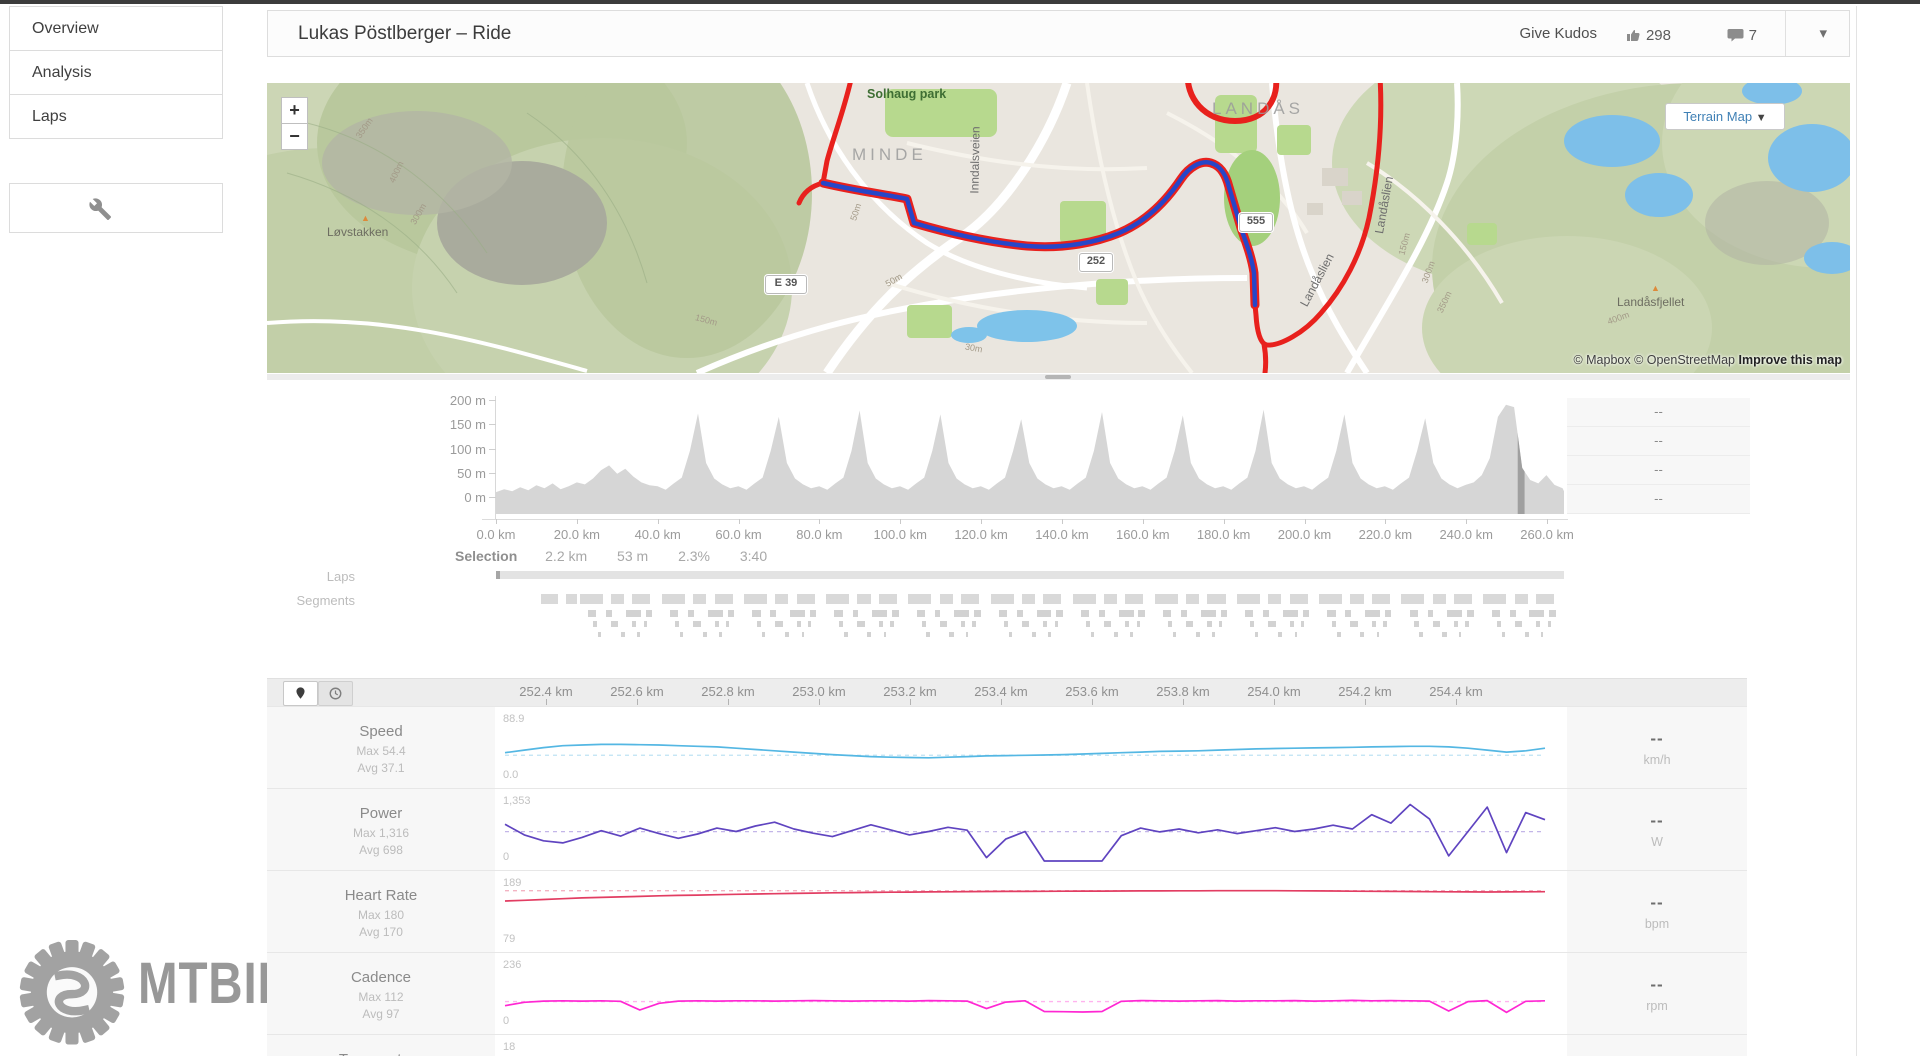 This screenshot has height=1056, width=1920. Describe the element at coordinates (116, 72) in the screenshot. I see `sidebar-item-analysis: Analysis` at that location.